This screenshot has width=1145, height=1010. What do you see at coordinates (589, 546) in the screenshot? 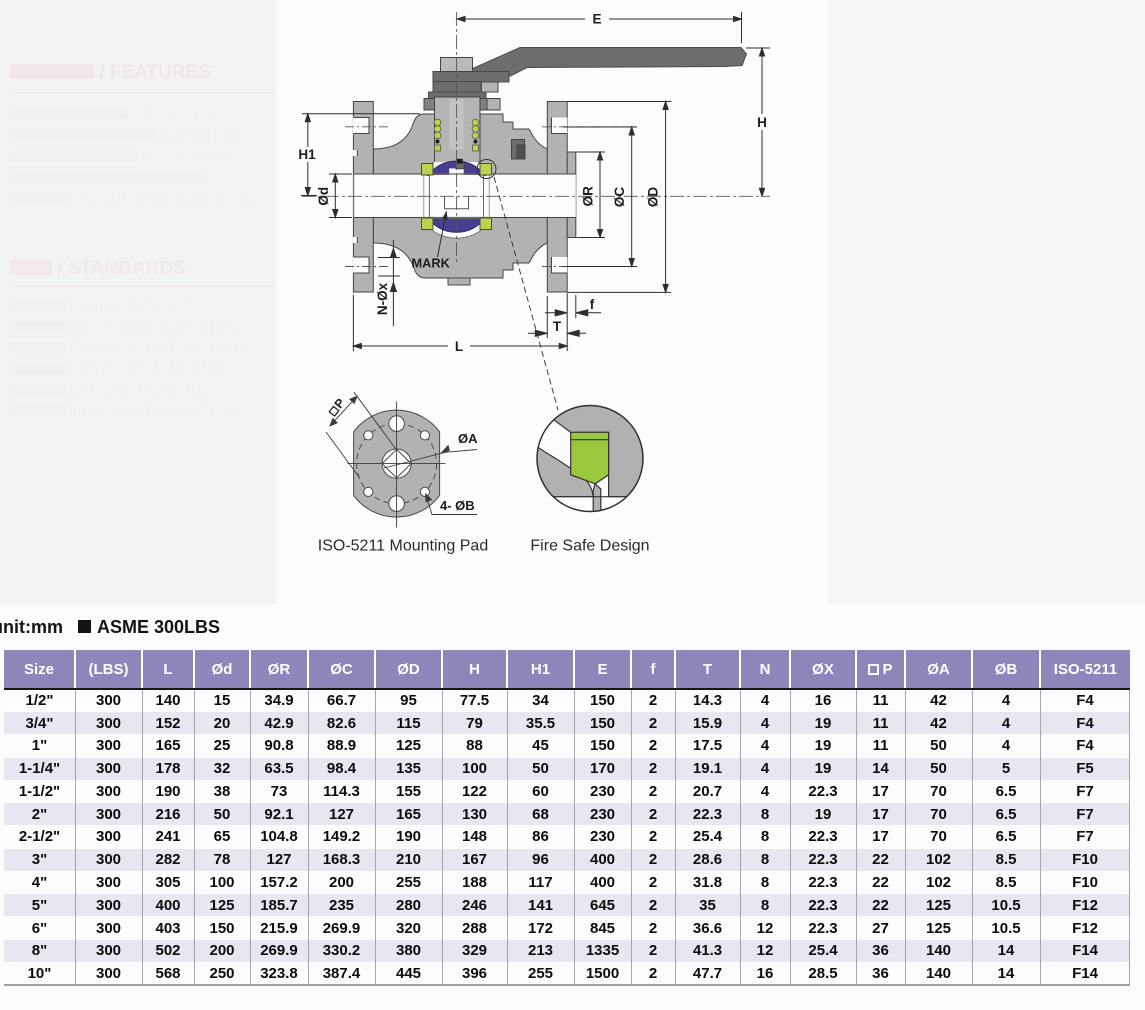
I see `svg-text: Fire Safe Design` at bounding box center [589, 546].